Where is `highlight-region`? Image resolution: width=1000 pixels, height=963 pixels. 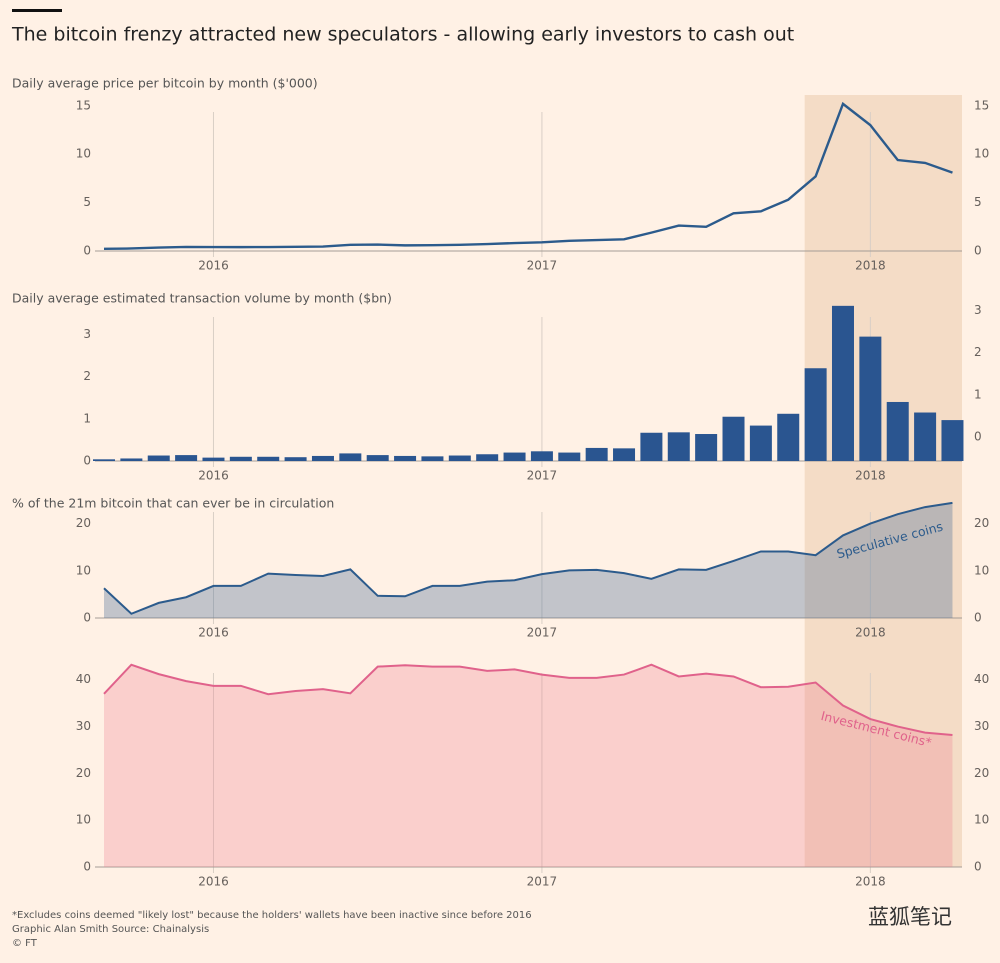
highlight-region is located at coordinates (883, 481).